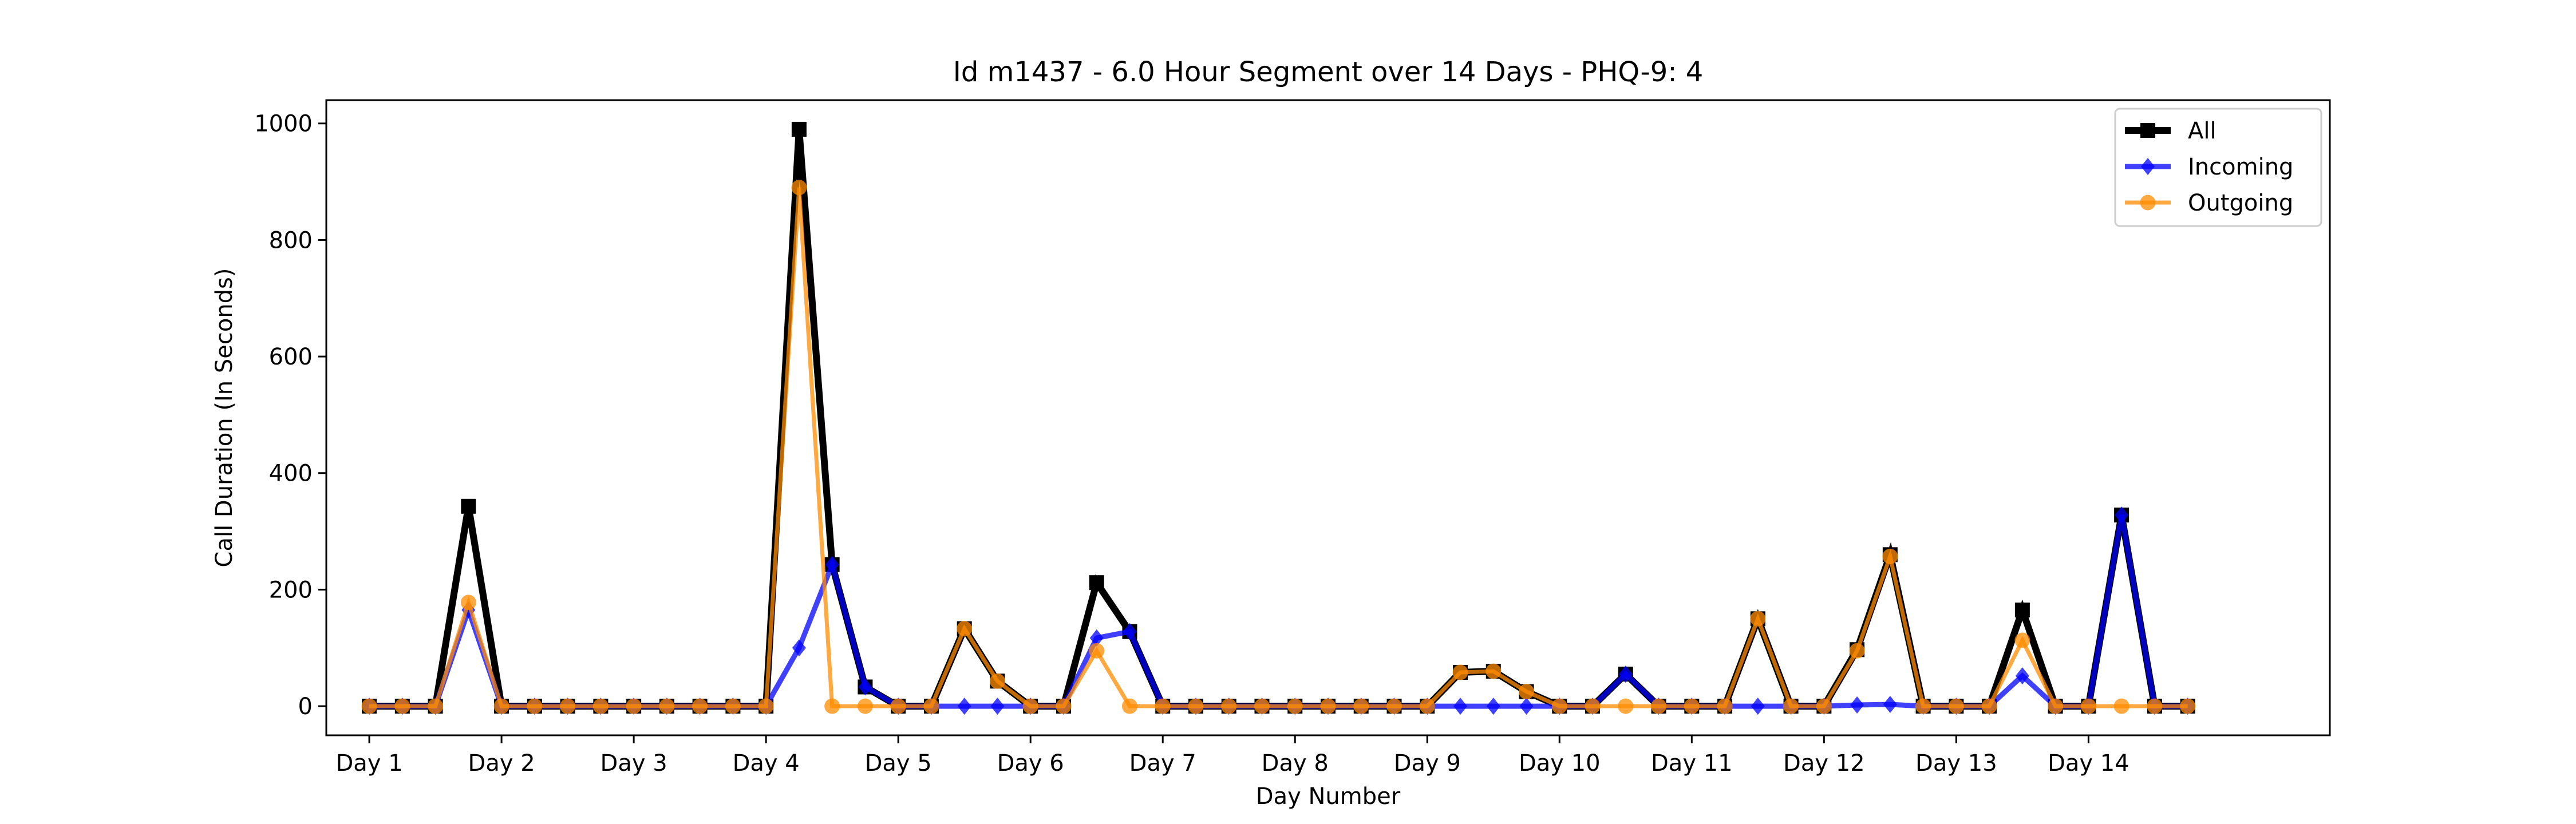  I want to click on legend-frame, so click(2218, 167).